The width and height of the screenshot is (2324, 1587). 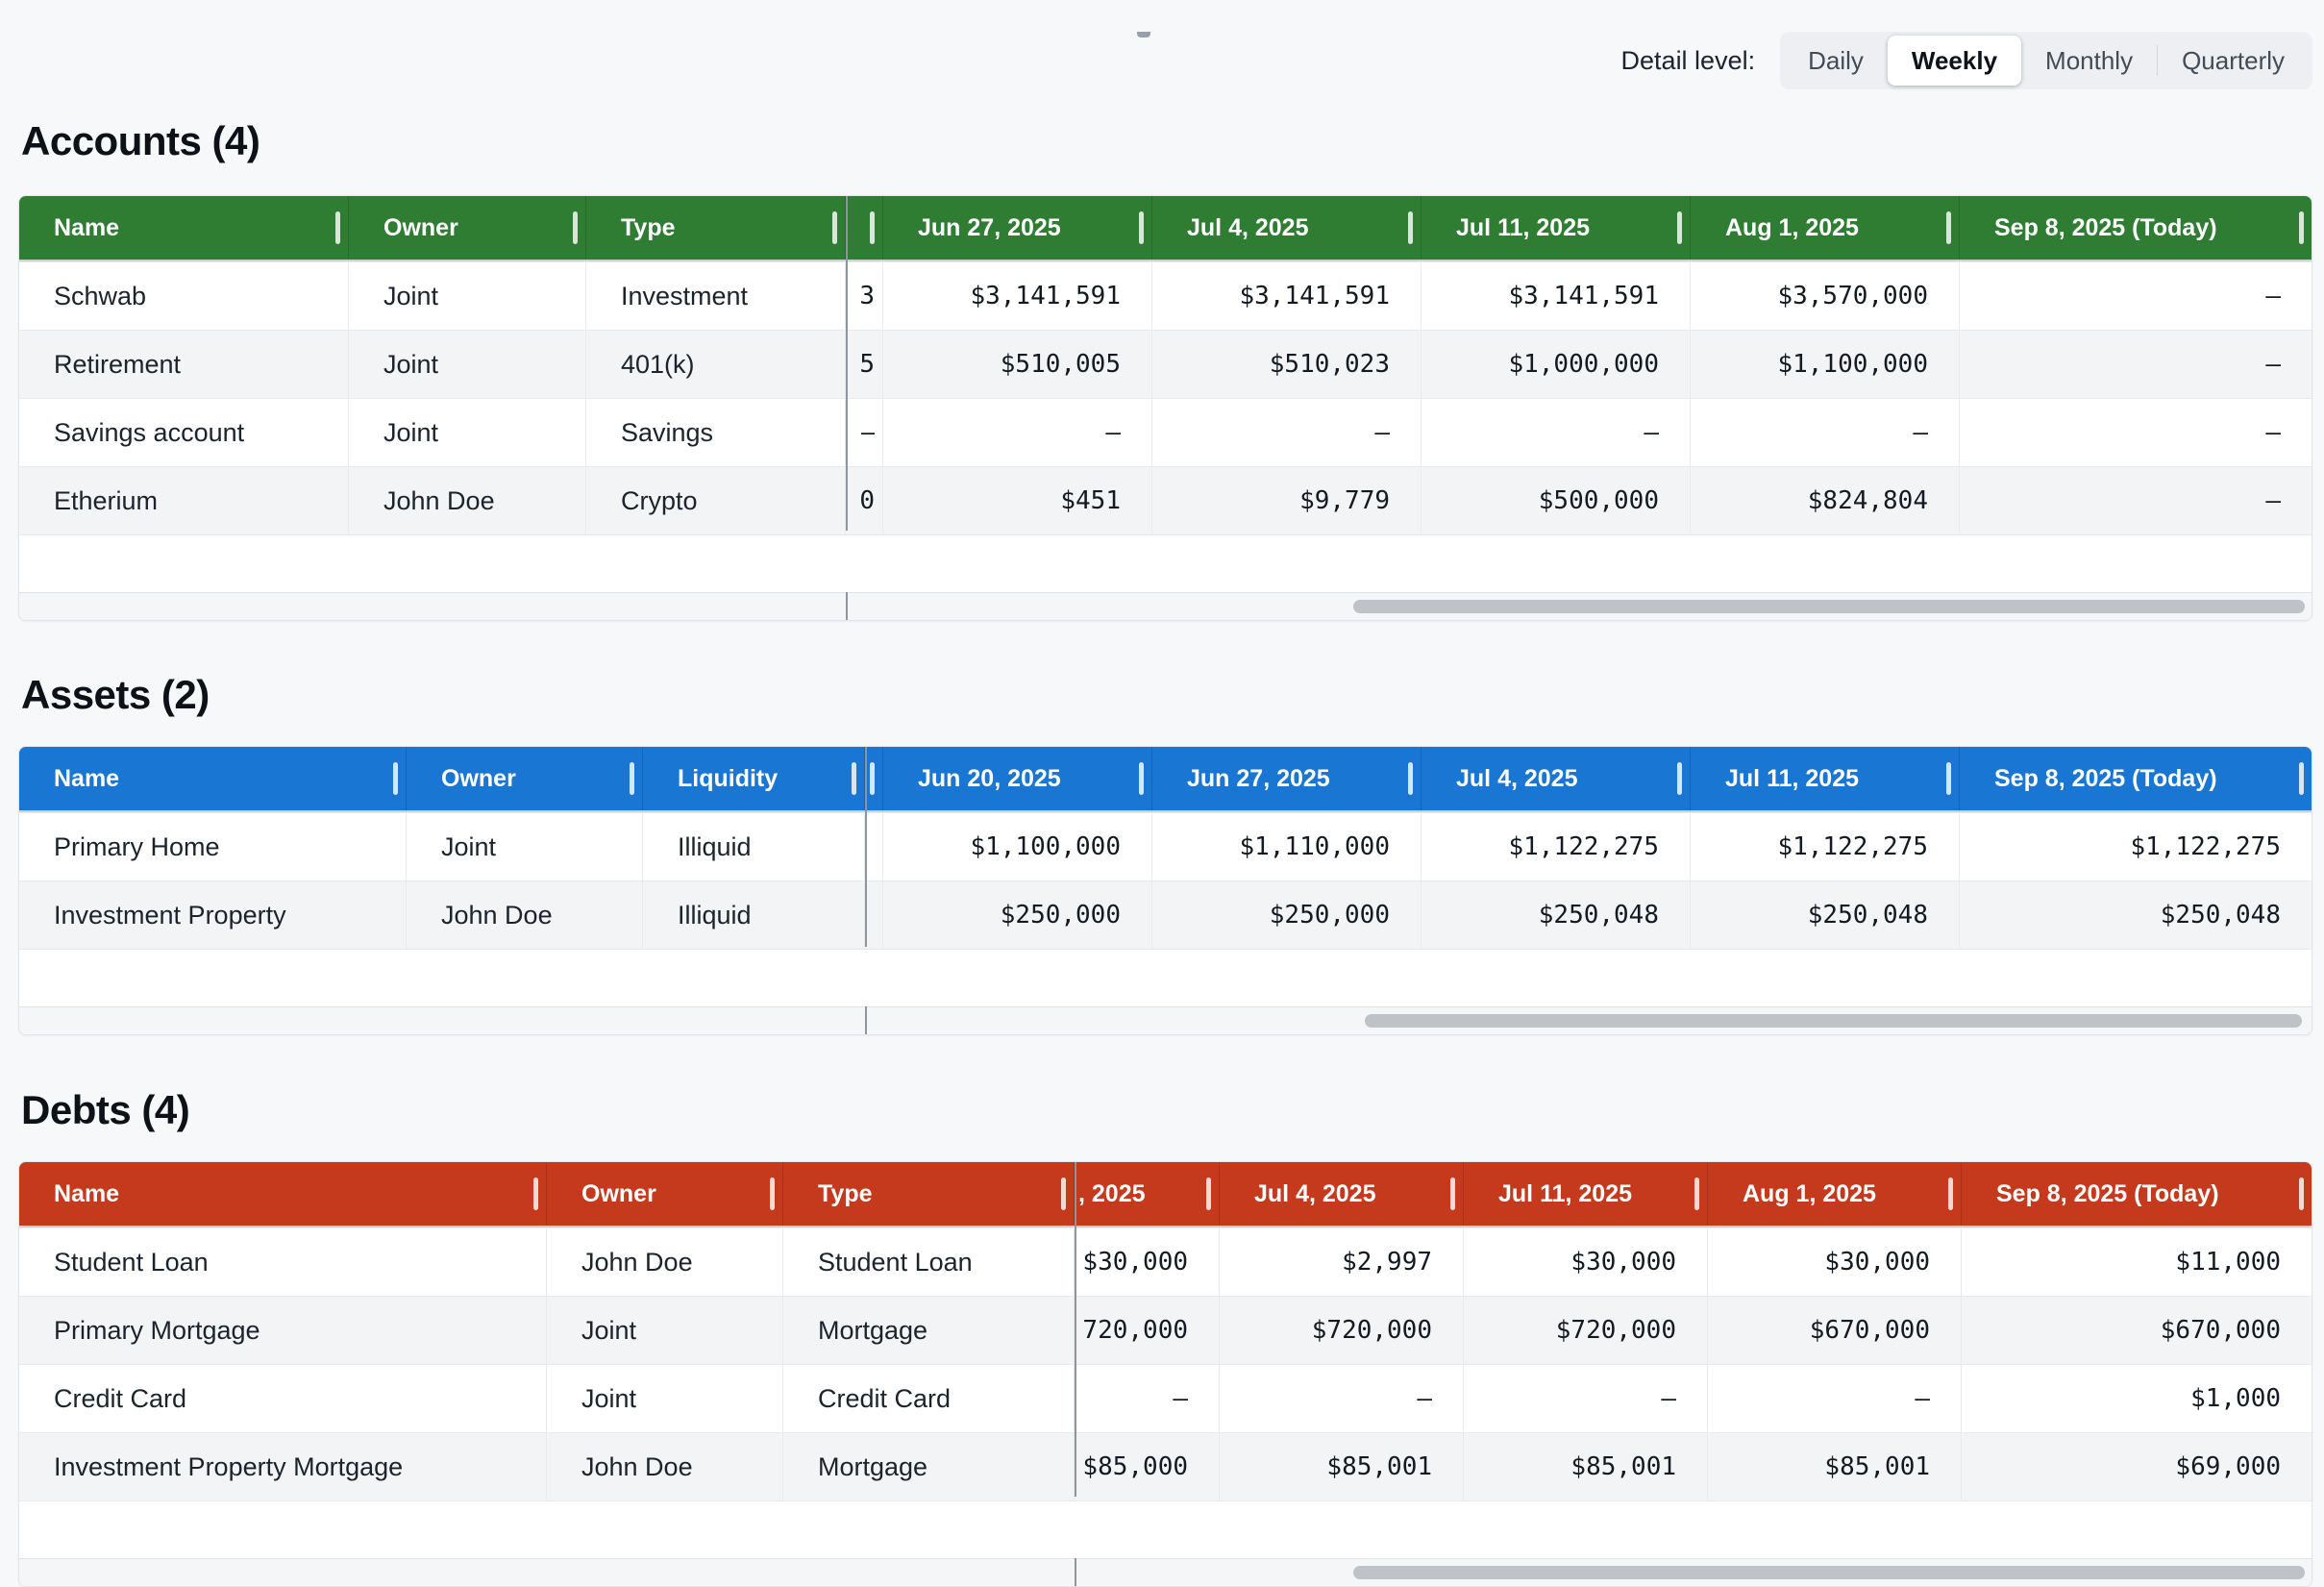 What do you see at coordinates (716, 432) in the screenshot?
I see `cell-type: Savings` at bounding box center [716, 432].